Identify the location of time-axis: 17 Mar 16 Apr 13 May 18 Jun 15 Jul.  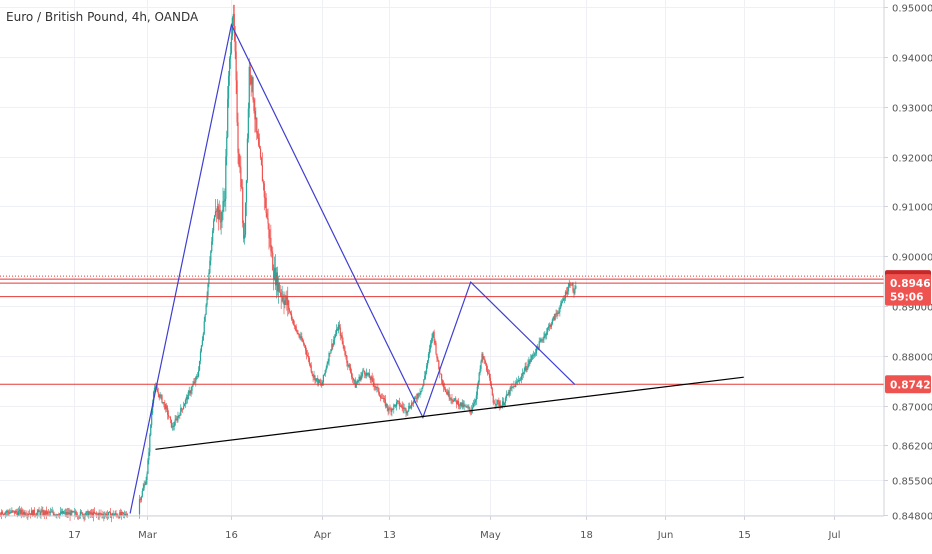
(454, 528).